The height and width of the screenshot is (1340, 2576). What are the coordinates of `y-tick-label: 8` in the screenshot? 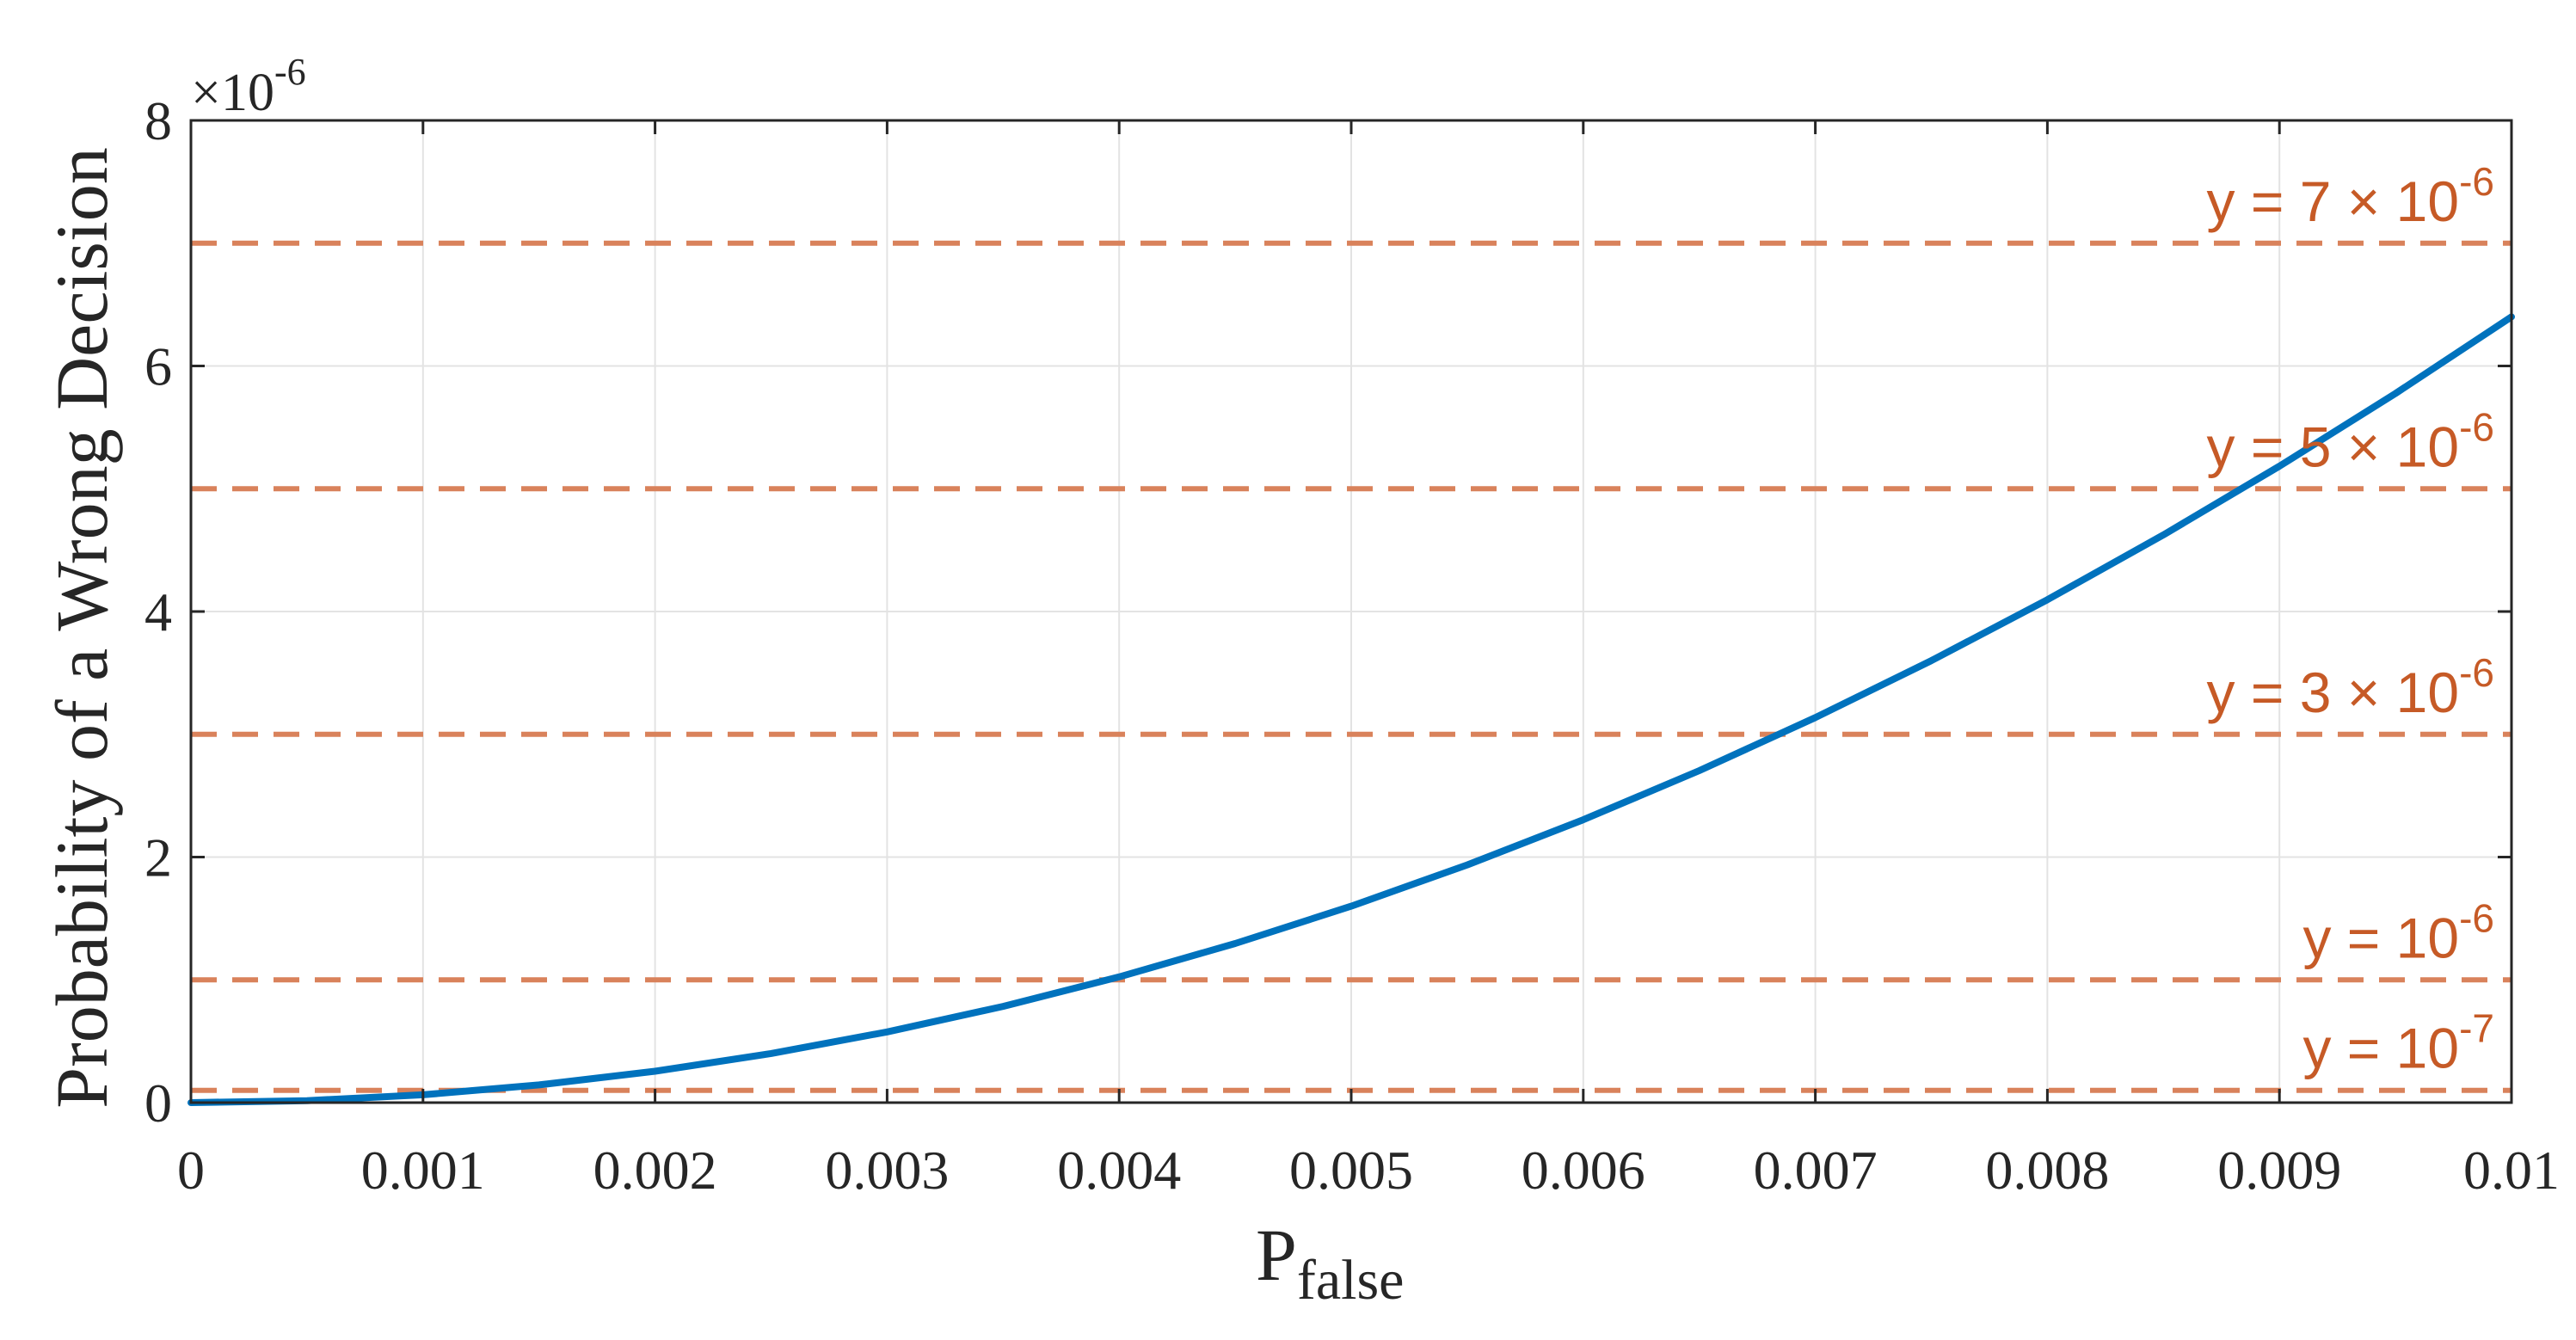 It's located at (158, 120).